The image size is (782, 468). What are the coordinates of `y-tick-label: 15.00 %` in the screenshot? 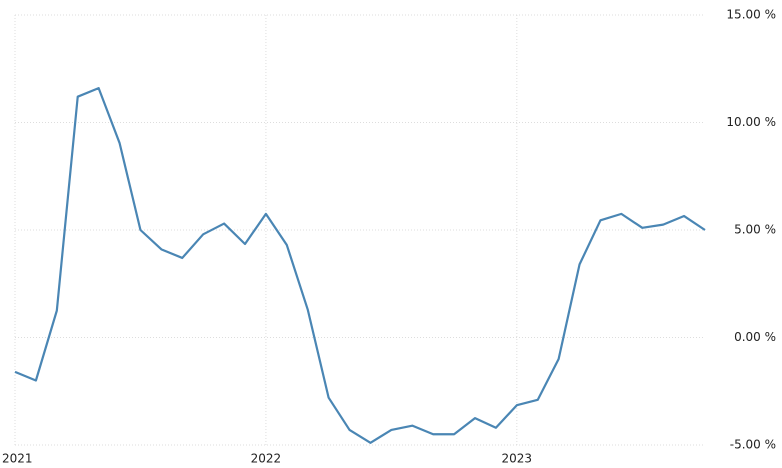 It's located at (751, 15).